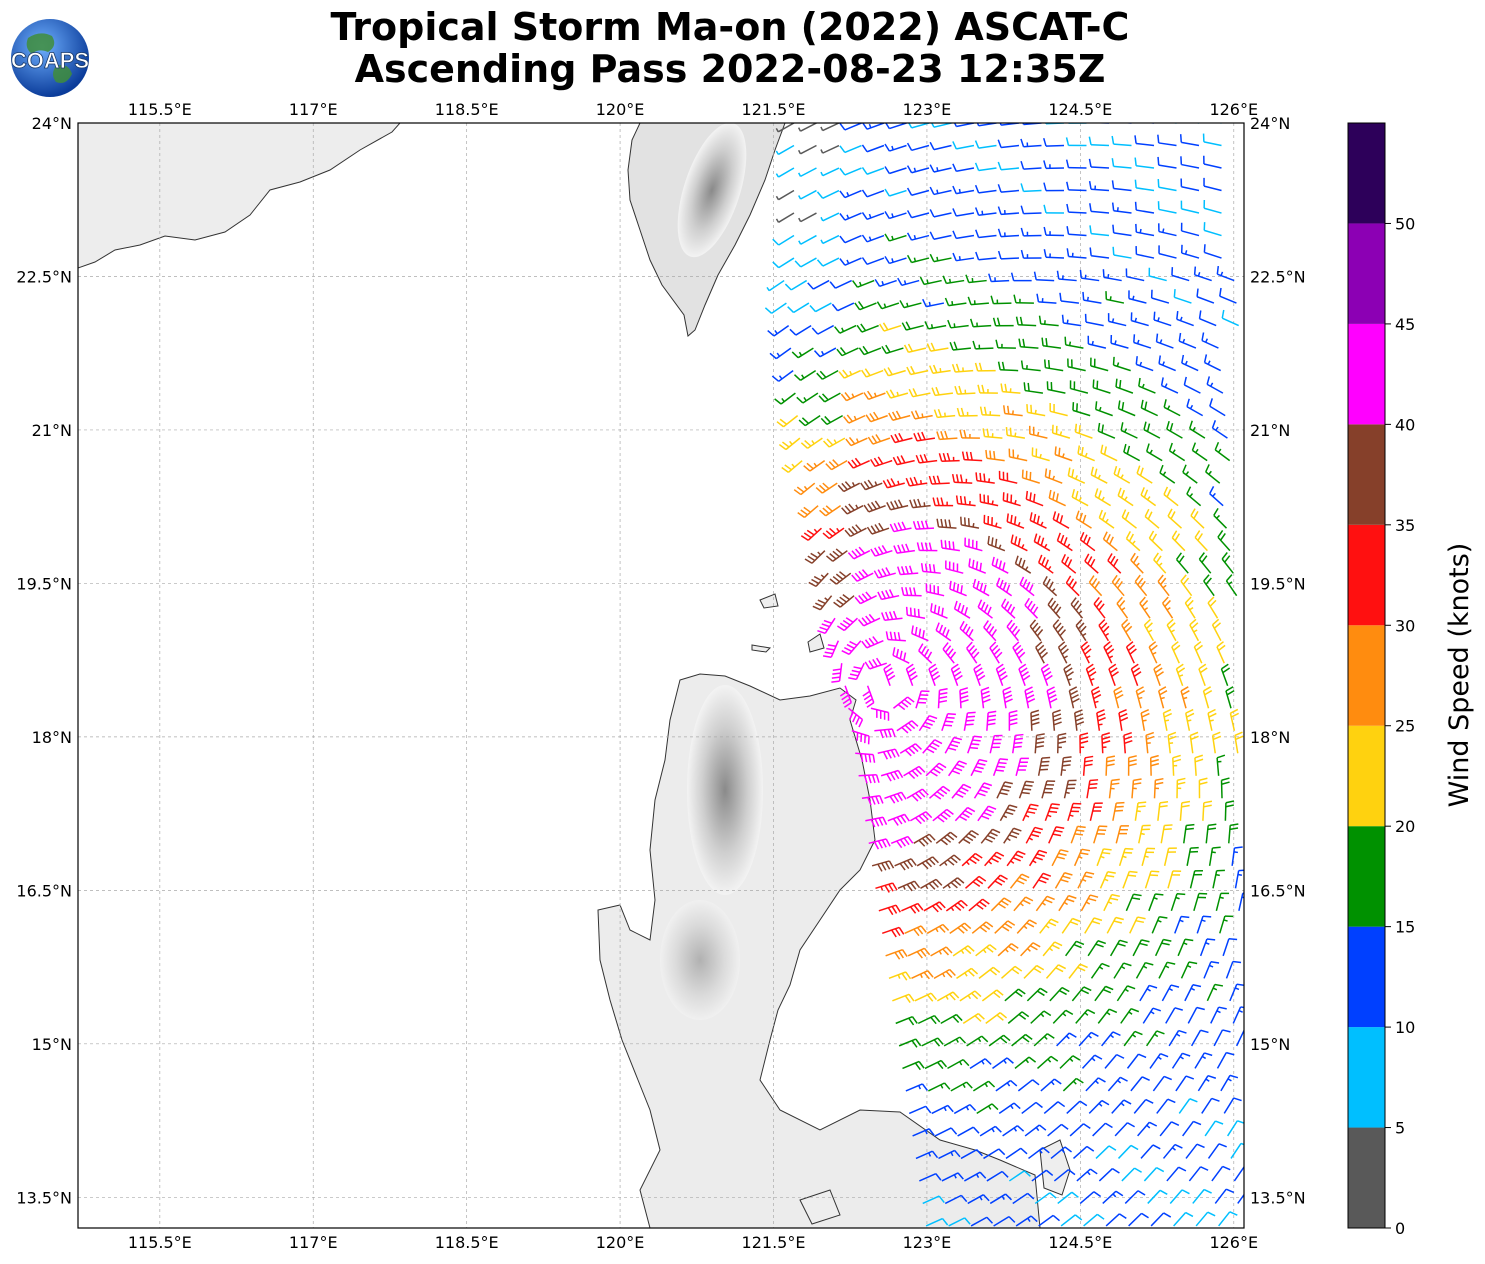 This screenshot has height=1264, width=1485. What do you see at coordinates (313, 109) in the screenshot?
I see `lon-tick-label: 117°E` at bounding box center [313, 109].